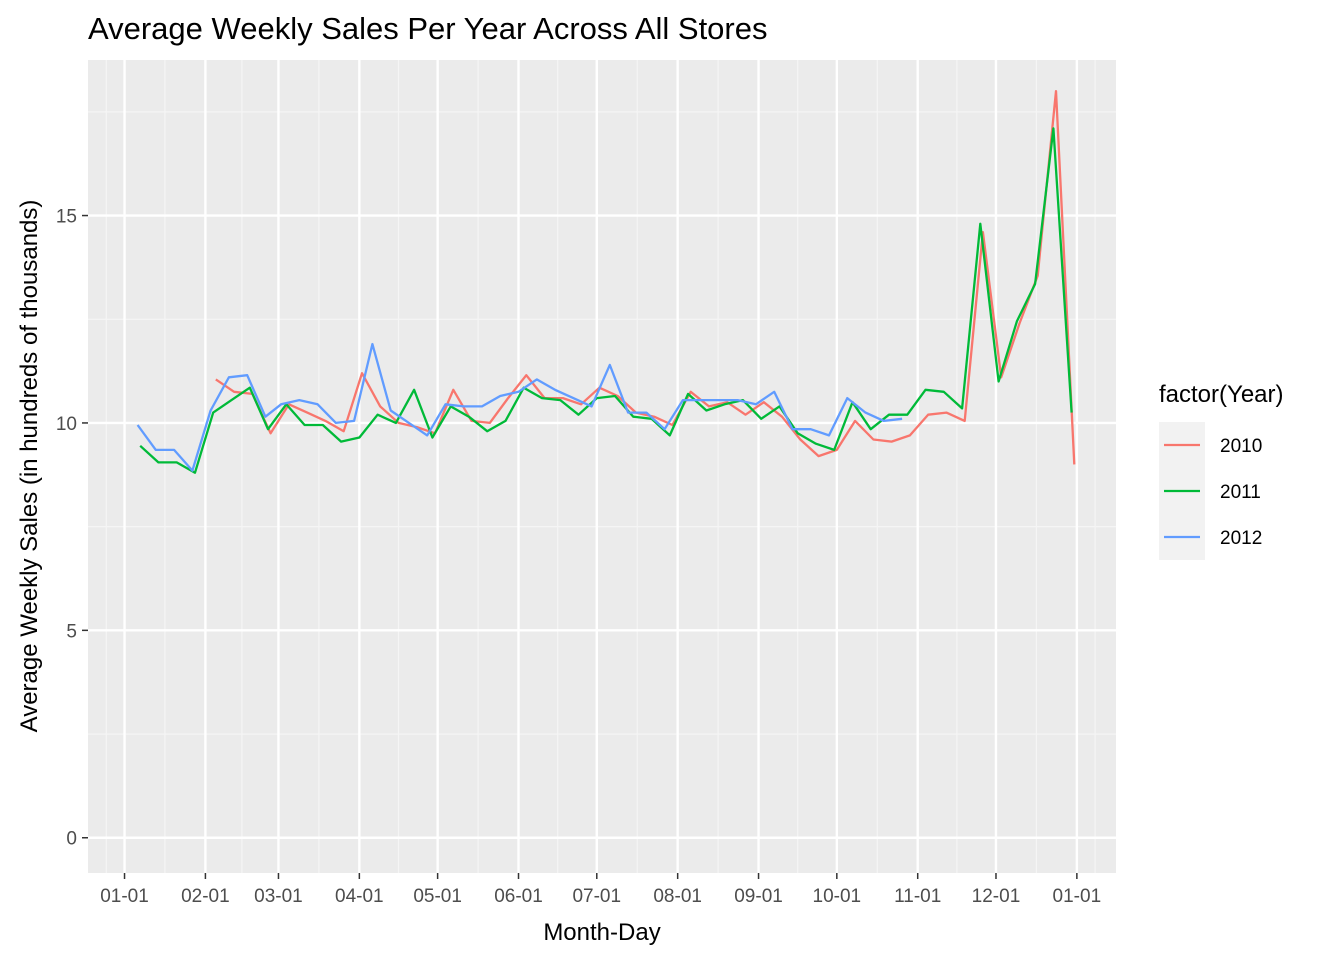 The image size is (1344, 960). Describe the element at coordinates (66, 217) in the screenshot. I see `y-tick-label: 15` at that location.